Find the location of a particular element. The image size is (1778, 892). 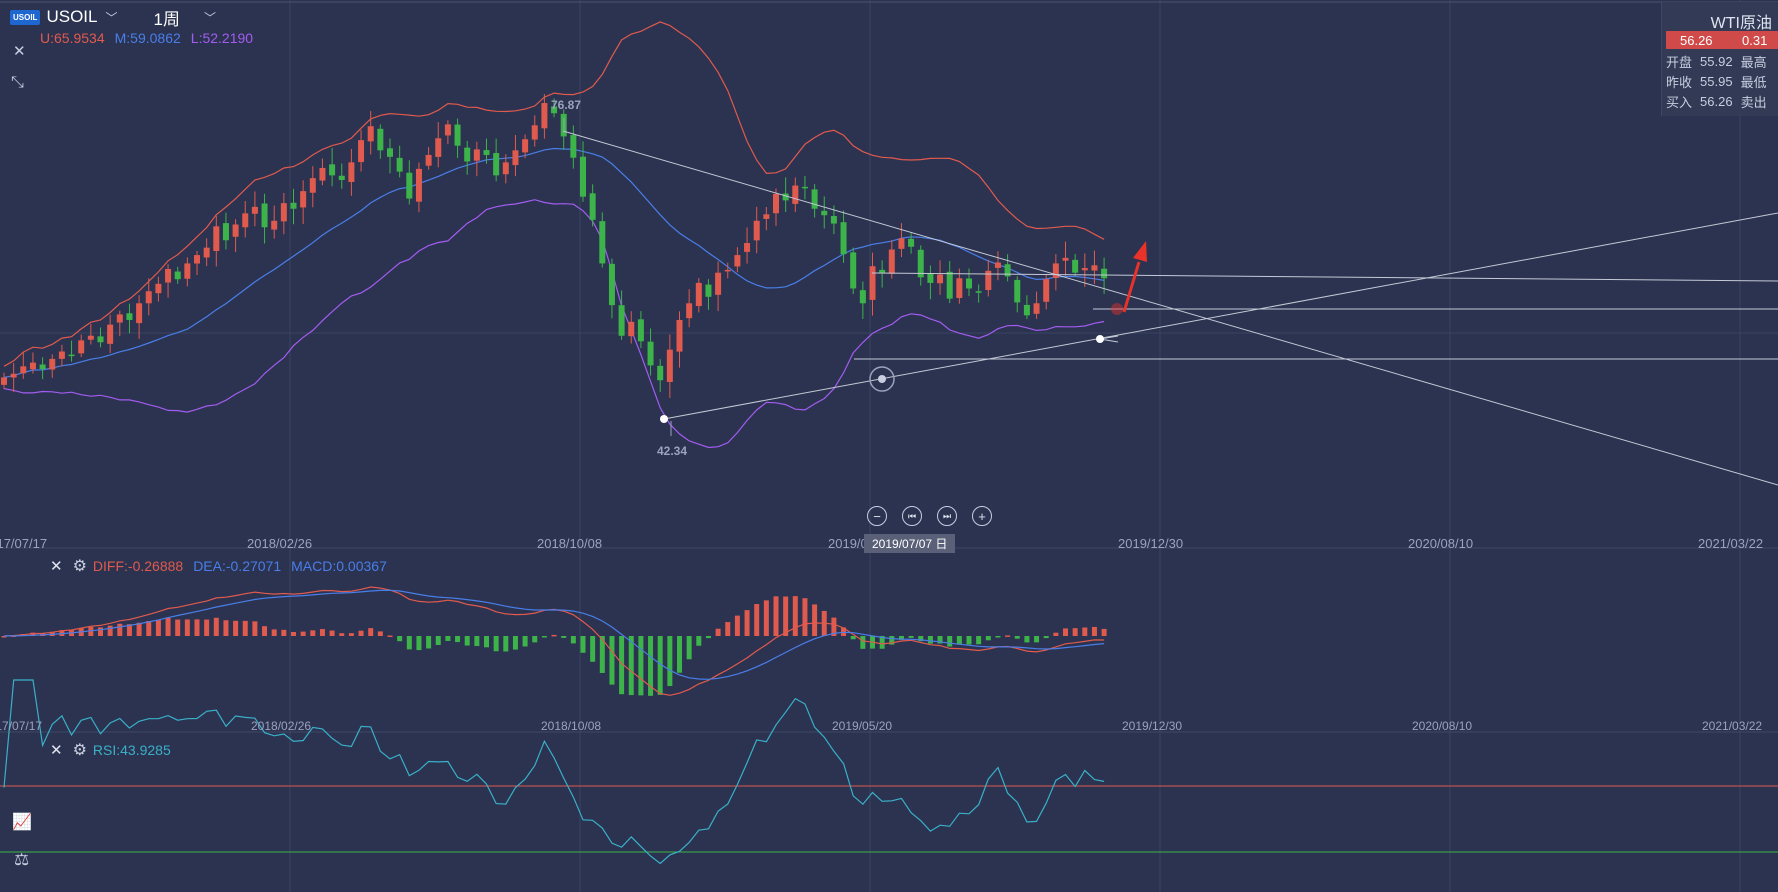

chart-tool-icon: 📈 is located at coordinates (22, 822).